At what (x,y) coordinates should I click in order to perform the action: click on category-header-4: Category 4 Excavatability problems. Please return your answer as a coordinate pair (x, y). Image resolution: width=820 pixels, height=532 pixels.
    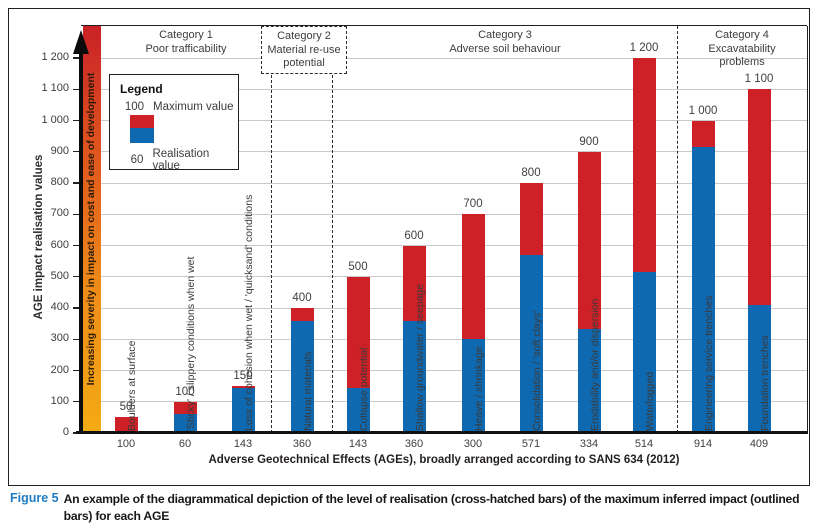
    Looking at the image, I should click on (742, 49).